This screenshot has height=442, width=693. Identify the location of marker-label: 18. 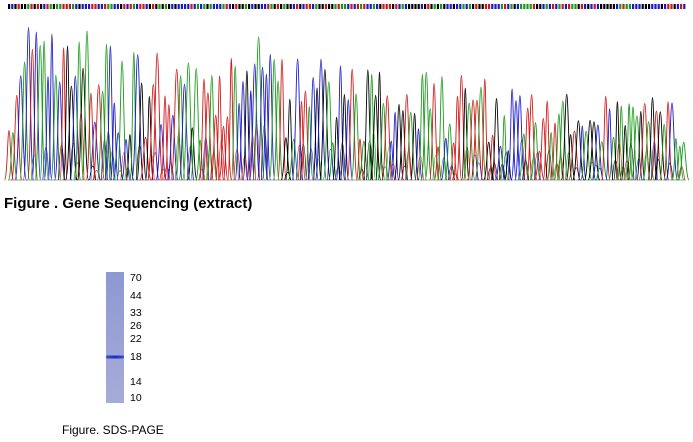
(136, 357).